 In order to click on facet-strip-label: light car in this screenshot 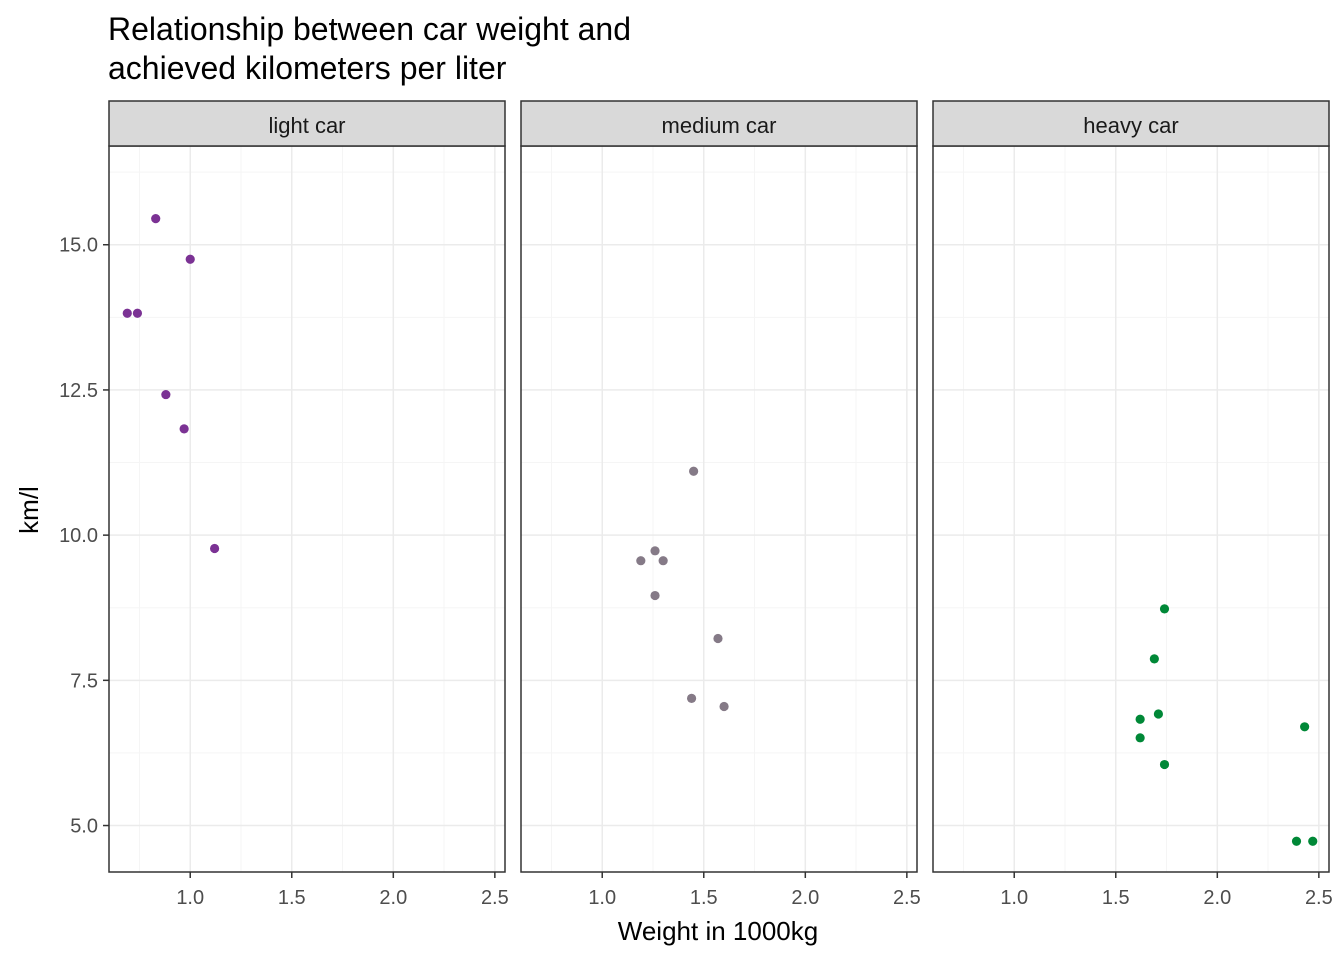, I will do `click(306, 125)`.